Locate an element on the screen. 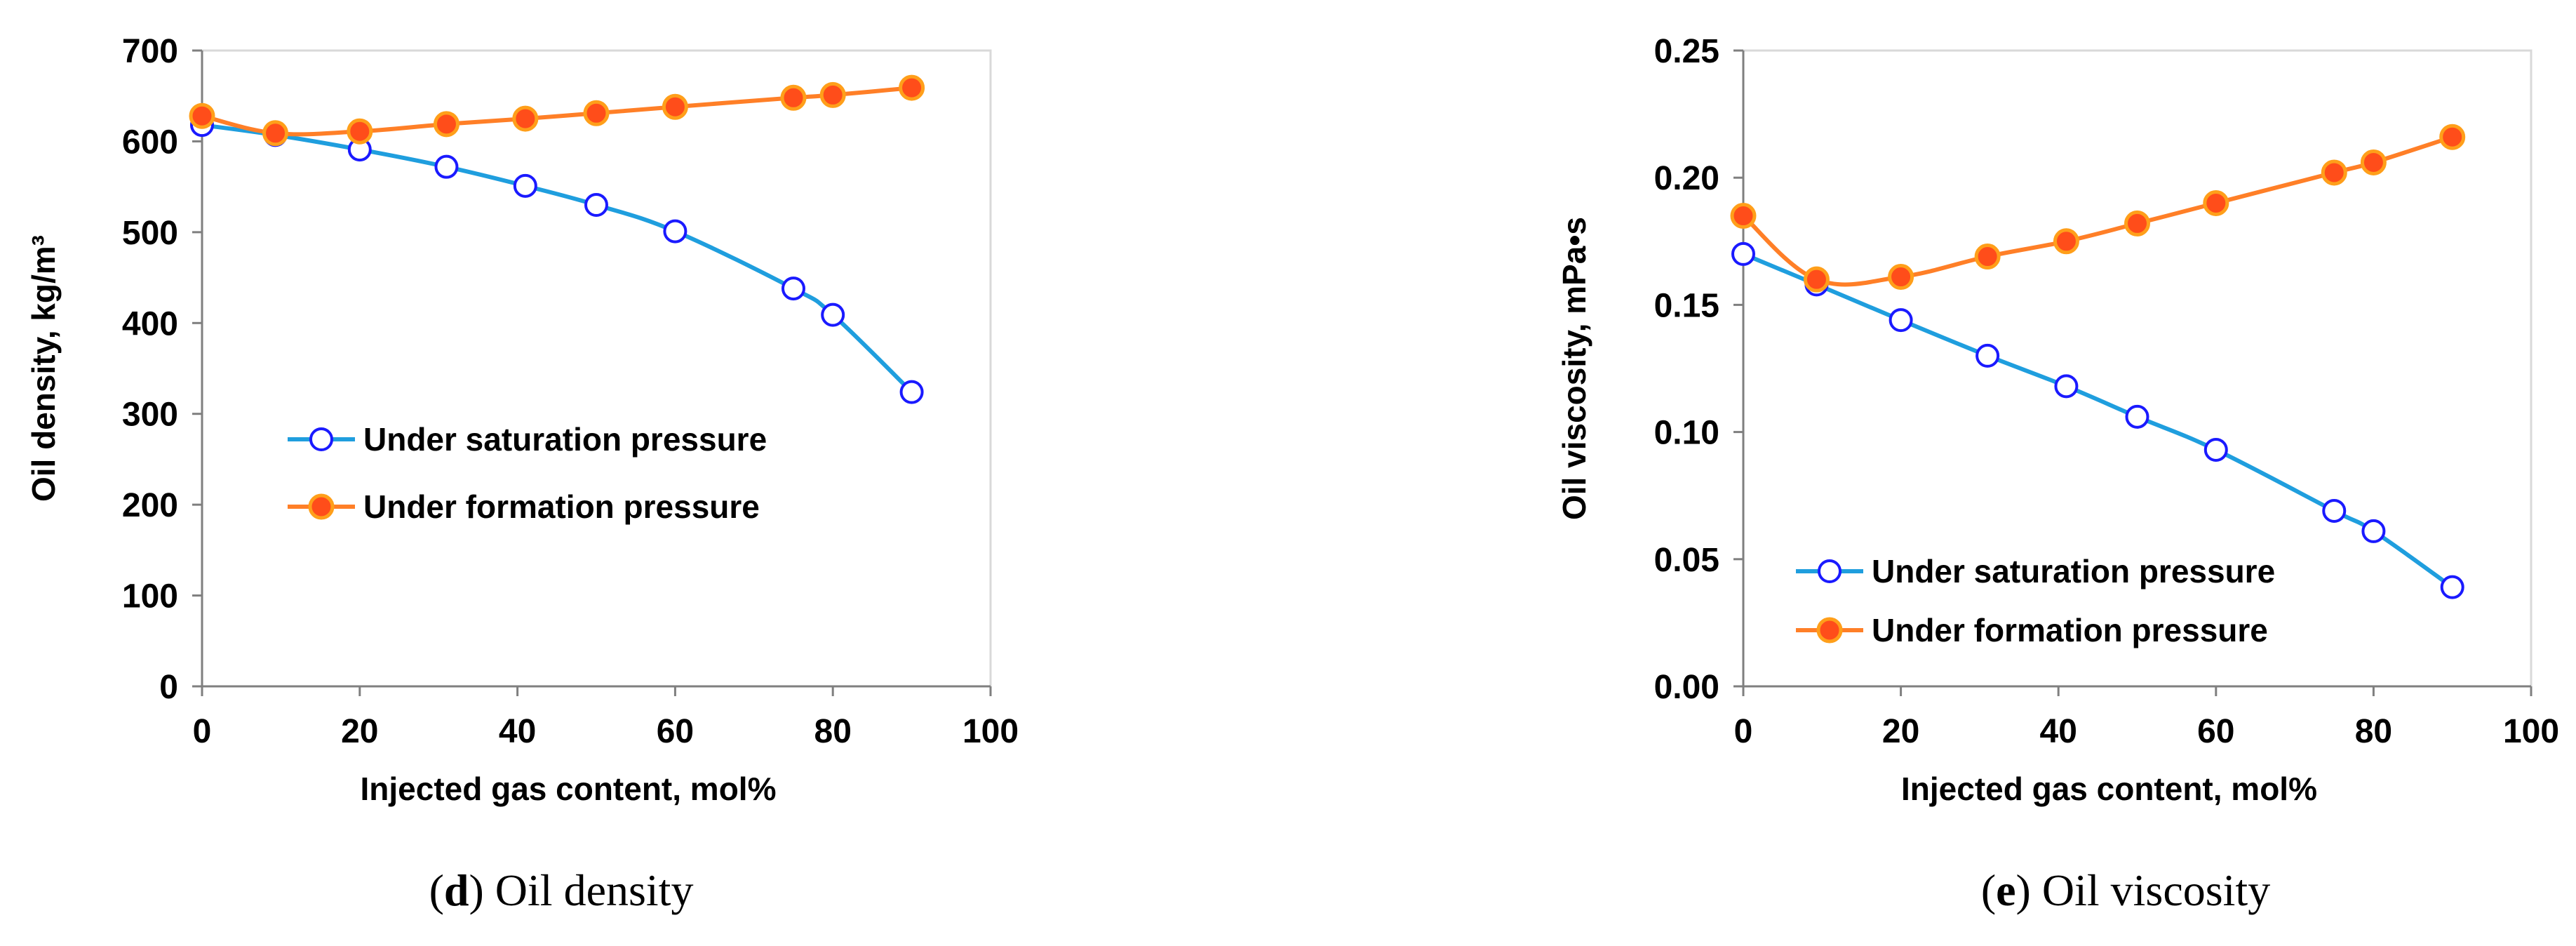 This screenshot has height=946, width=2576. y-tick-label: 0.25 is located at coordinates (1687, 51).